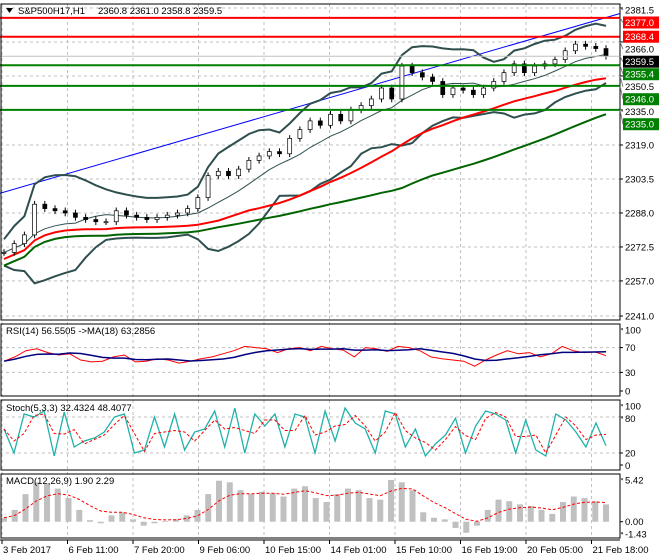 The image size is (660, 560). I want to click on rsi-tick-label: 100, so click(633, 331).